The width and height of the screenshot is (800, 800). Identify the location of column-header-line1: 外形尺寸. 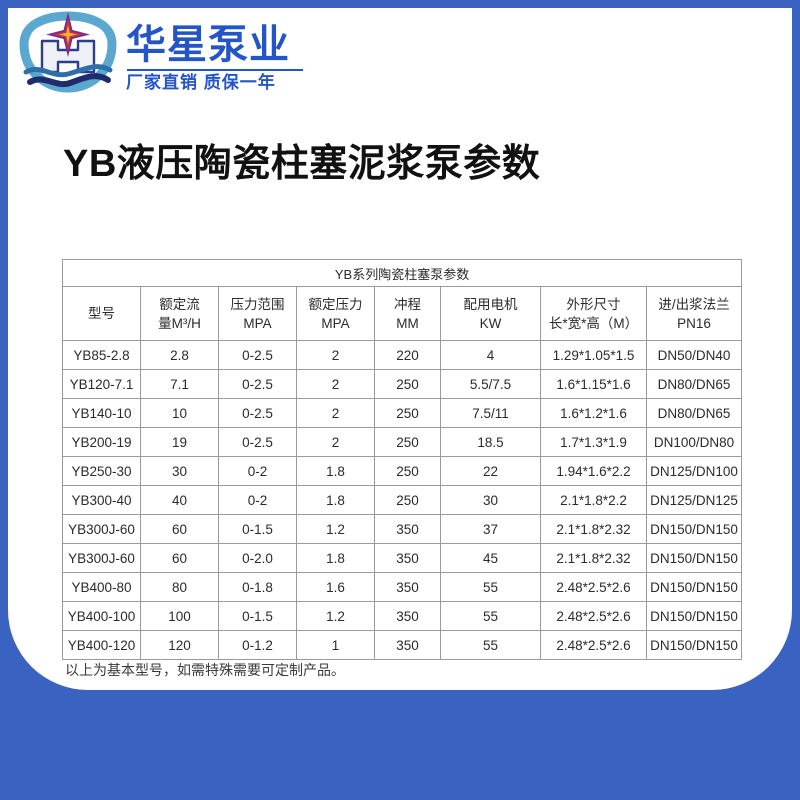
(593, 304).